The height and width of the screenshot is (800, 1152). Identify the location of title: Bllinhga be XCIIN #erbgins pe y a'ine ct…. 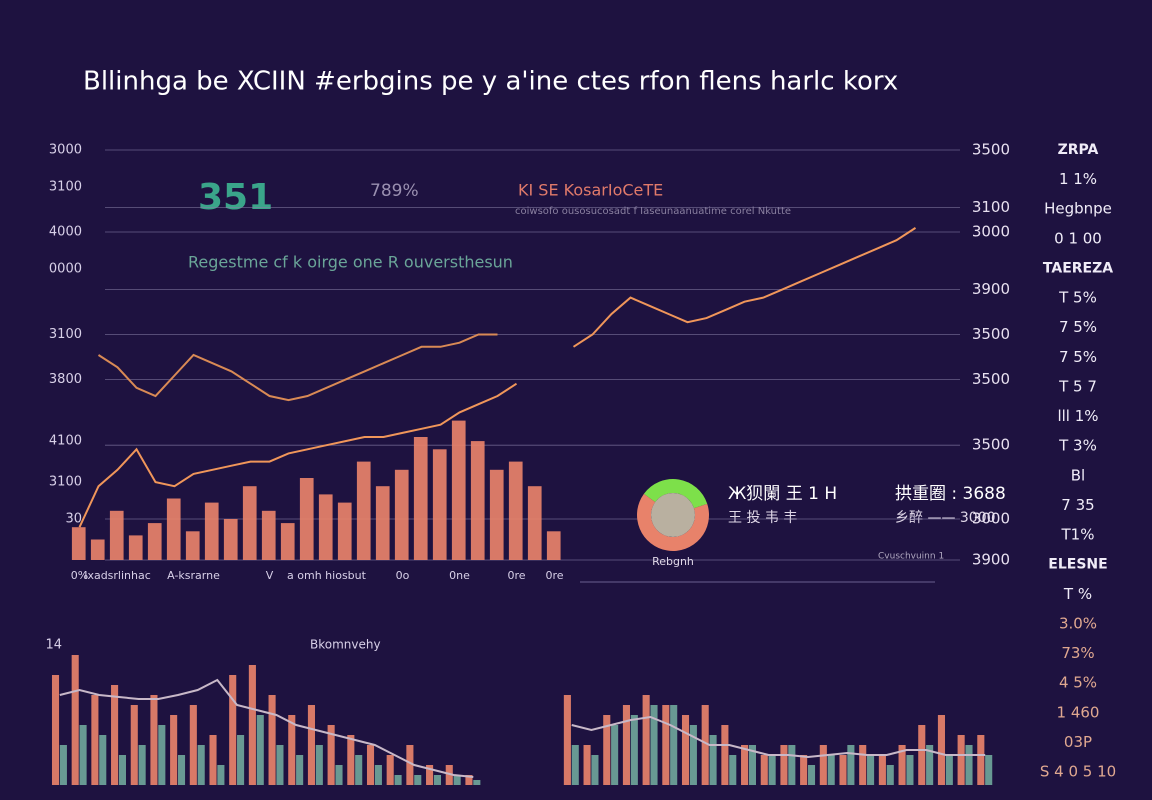
(490, 82).